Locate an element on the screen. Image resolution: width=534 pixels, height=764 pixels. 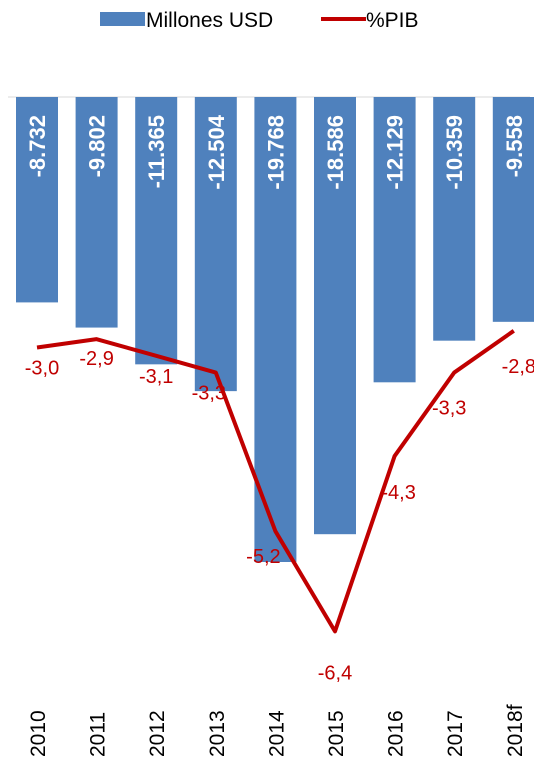
bar-value-label-2010: -8.732 is located at coordinates (37, 146).